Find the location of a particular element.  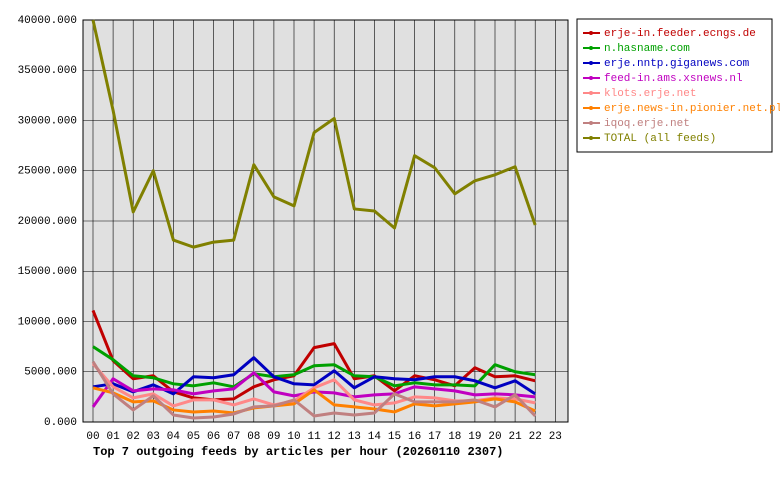

x-tick-label: 01 is located at coordinates (113, 437).